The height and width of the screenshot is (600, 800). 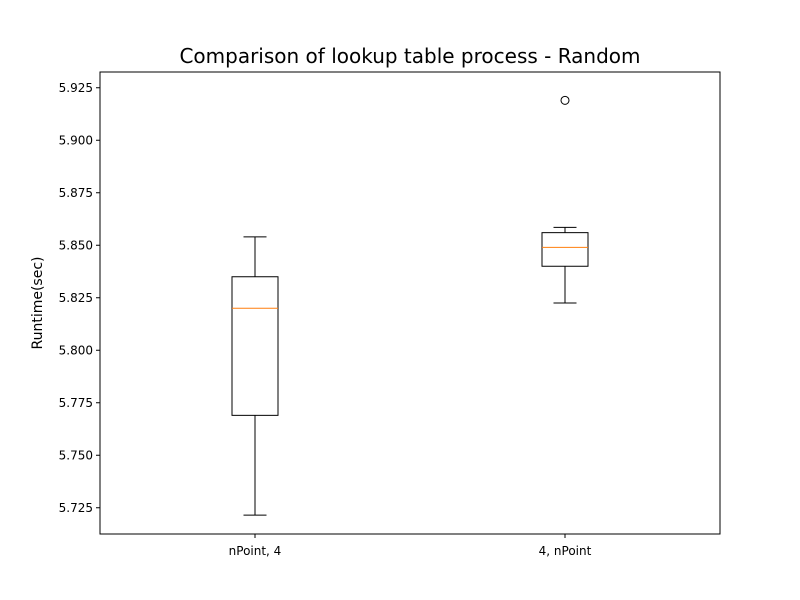 I want to click on x-axis-ticks: nPoint, 4 4, nPoint, so click(x=410, y=546).